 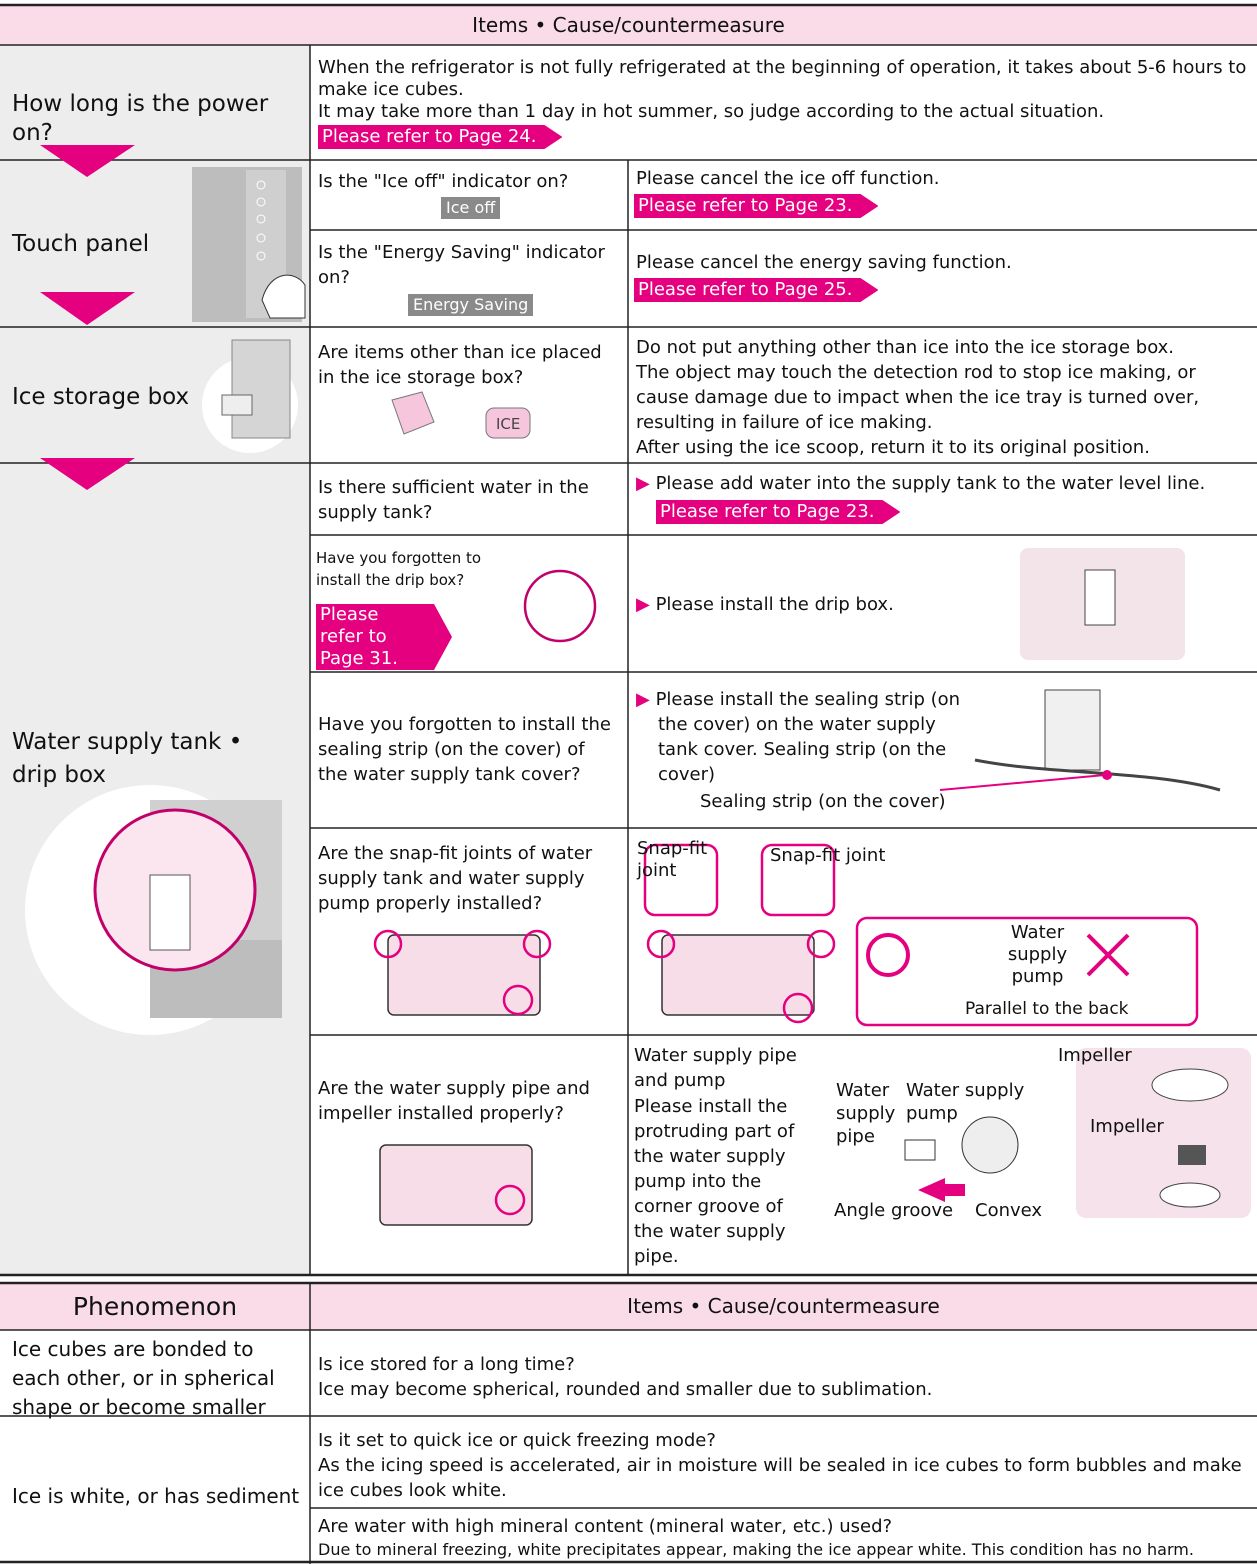 What do you see at coordinates (823, 801) in the screenshot?
I see `callout: Sealing strip (on the cover)` at bounding box center [823, 801].